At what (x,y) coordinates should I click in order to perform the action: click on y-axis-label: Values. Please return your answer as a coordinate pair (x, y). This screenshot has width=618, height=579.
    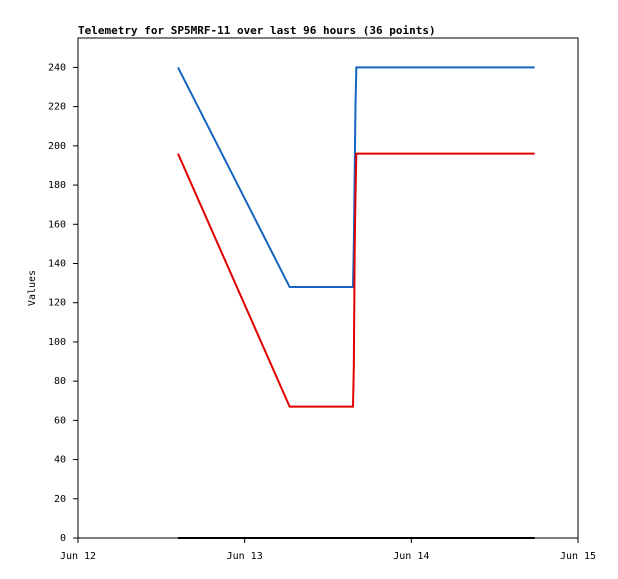
    Looking at the image, I should click on (32, 288).